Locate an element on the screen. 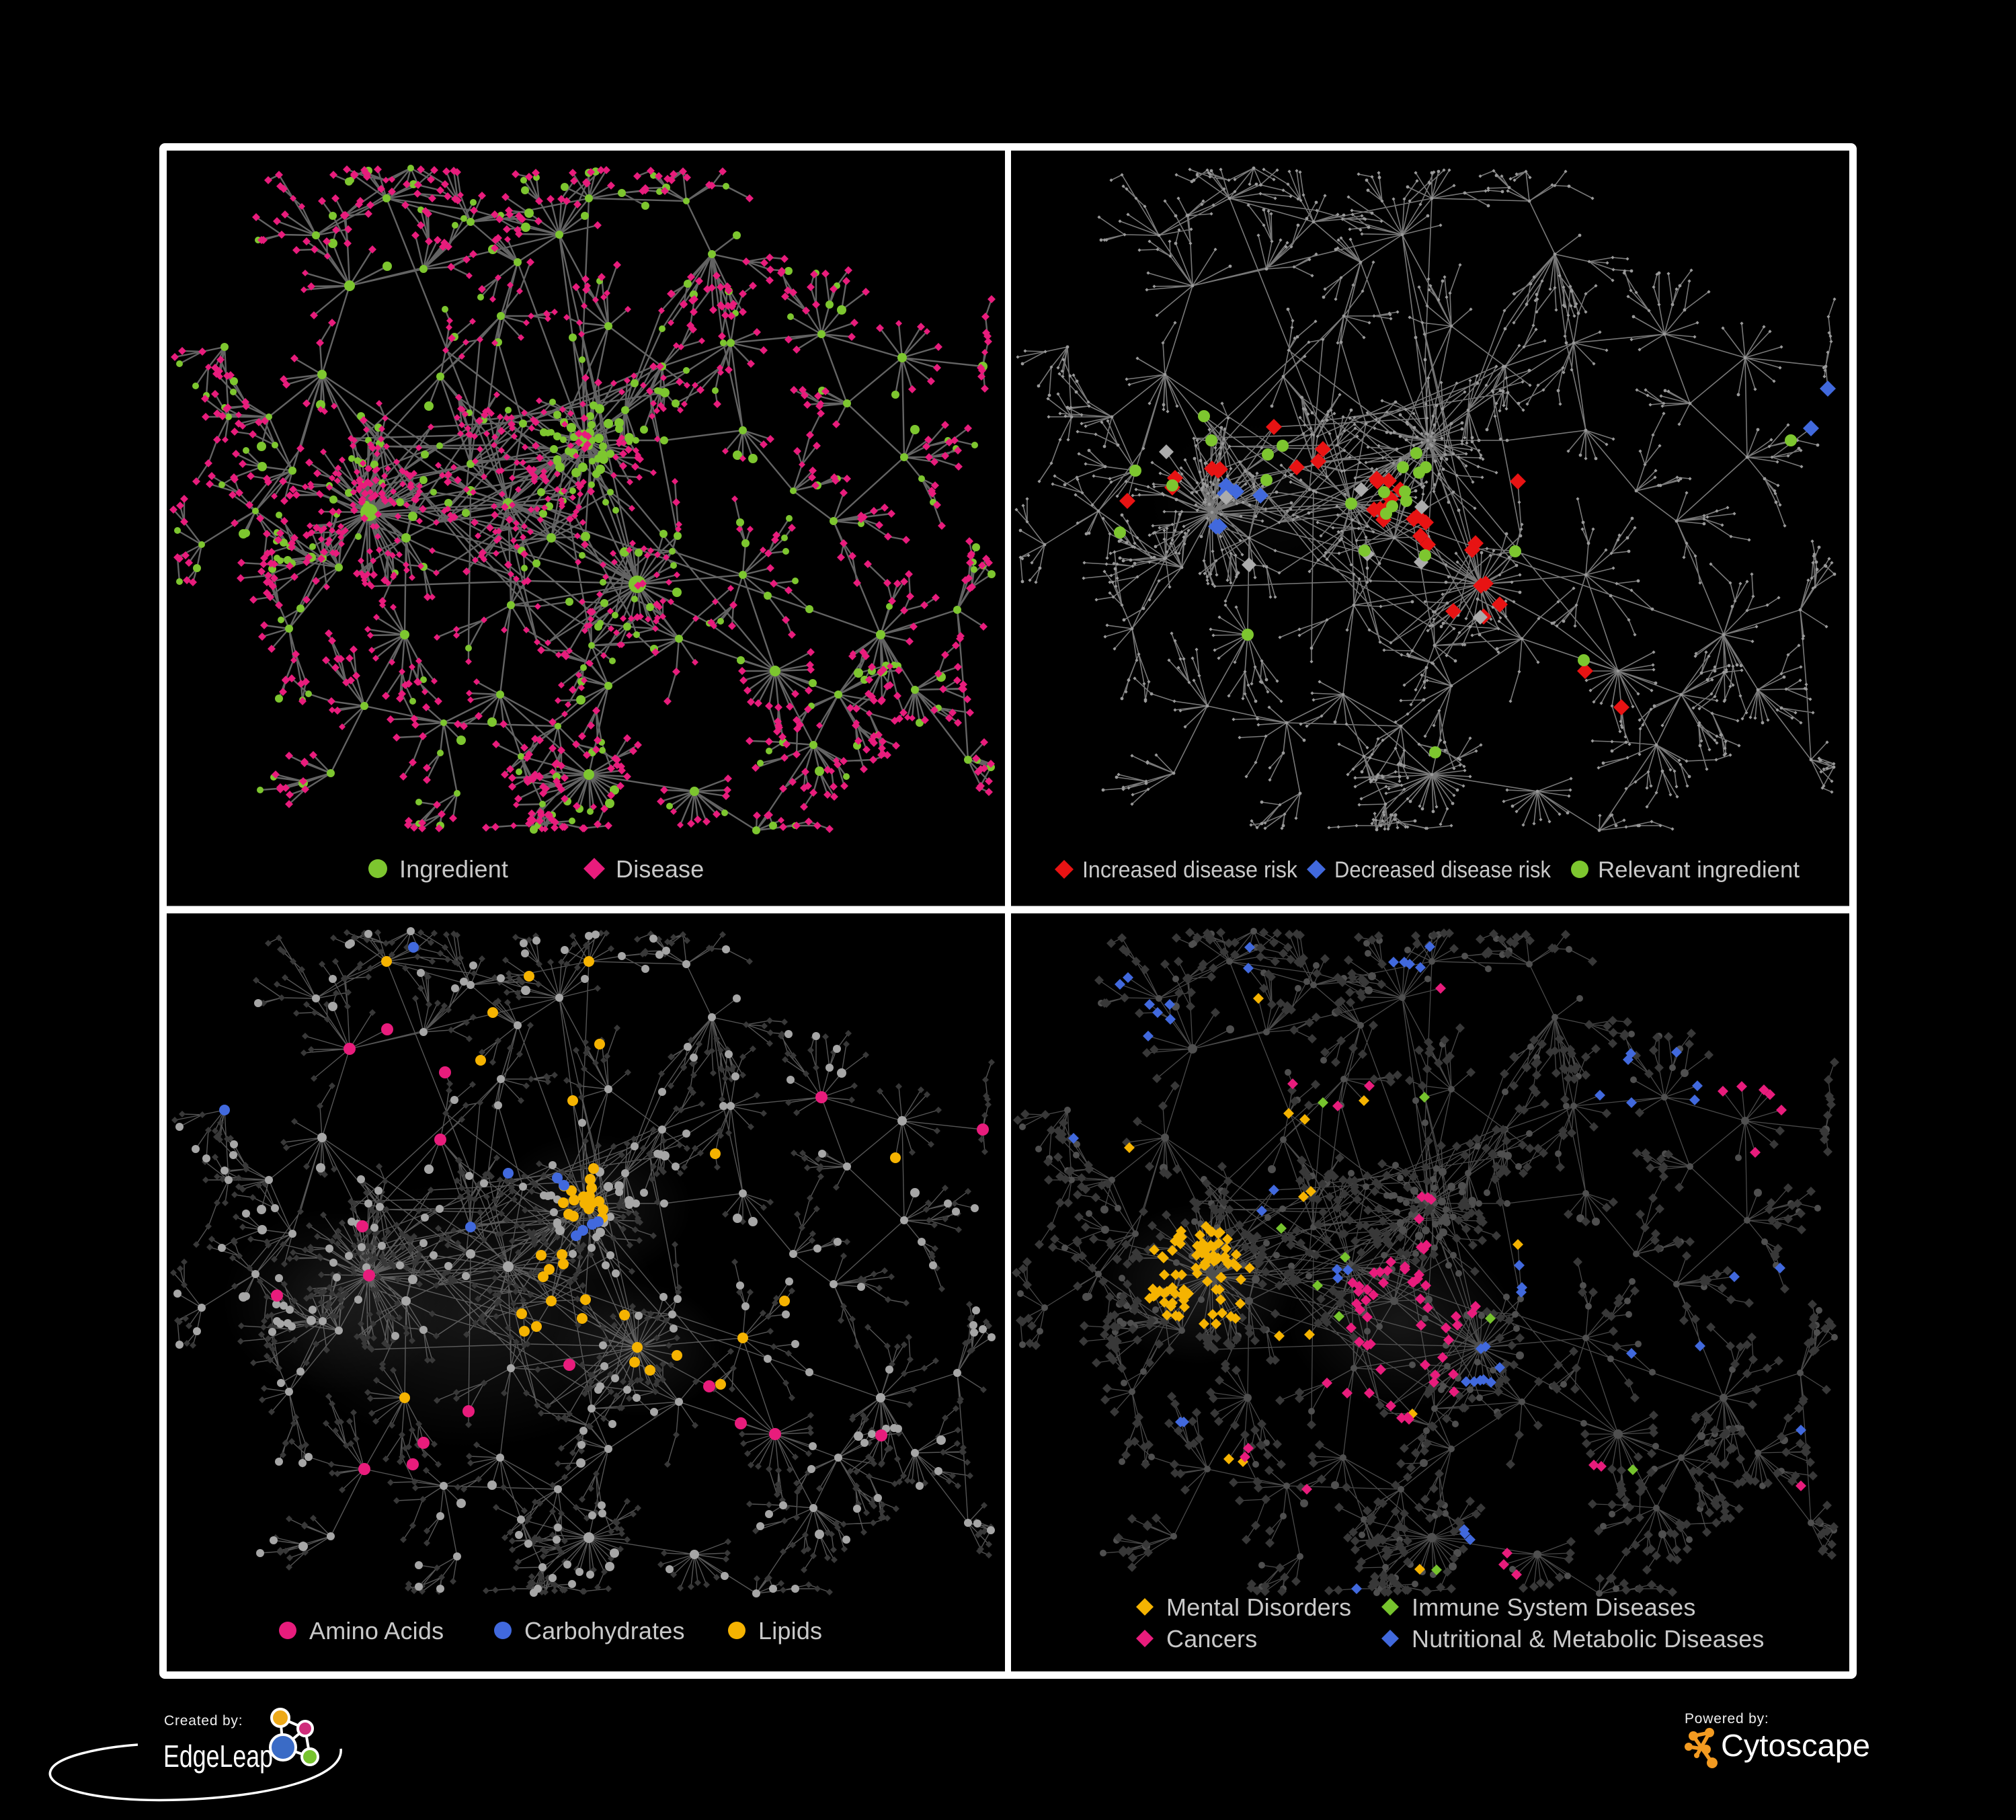 The width and height of the screenshot is (2016, 1820). svg-text: Relevant ingredient is located at coordinates (1699, 870).